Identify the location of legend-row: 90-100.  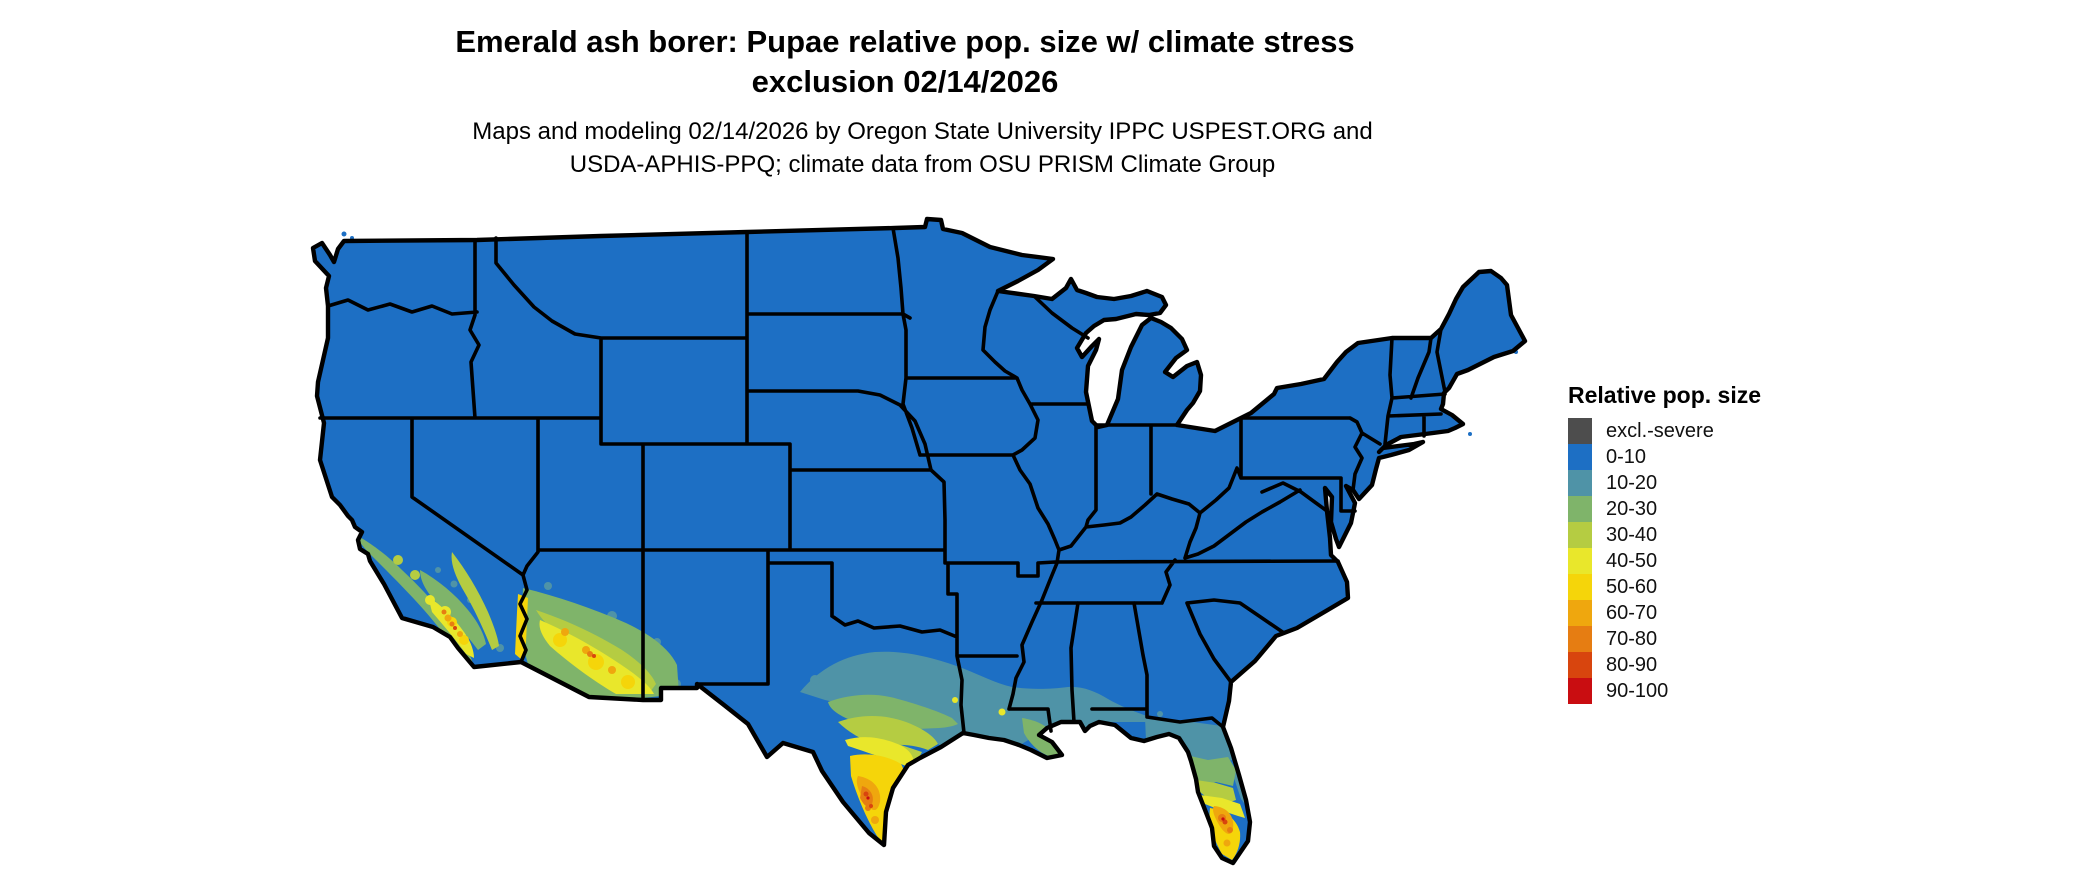
(1693, 691).